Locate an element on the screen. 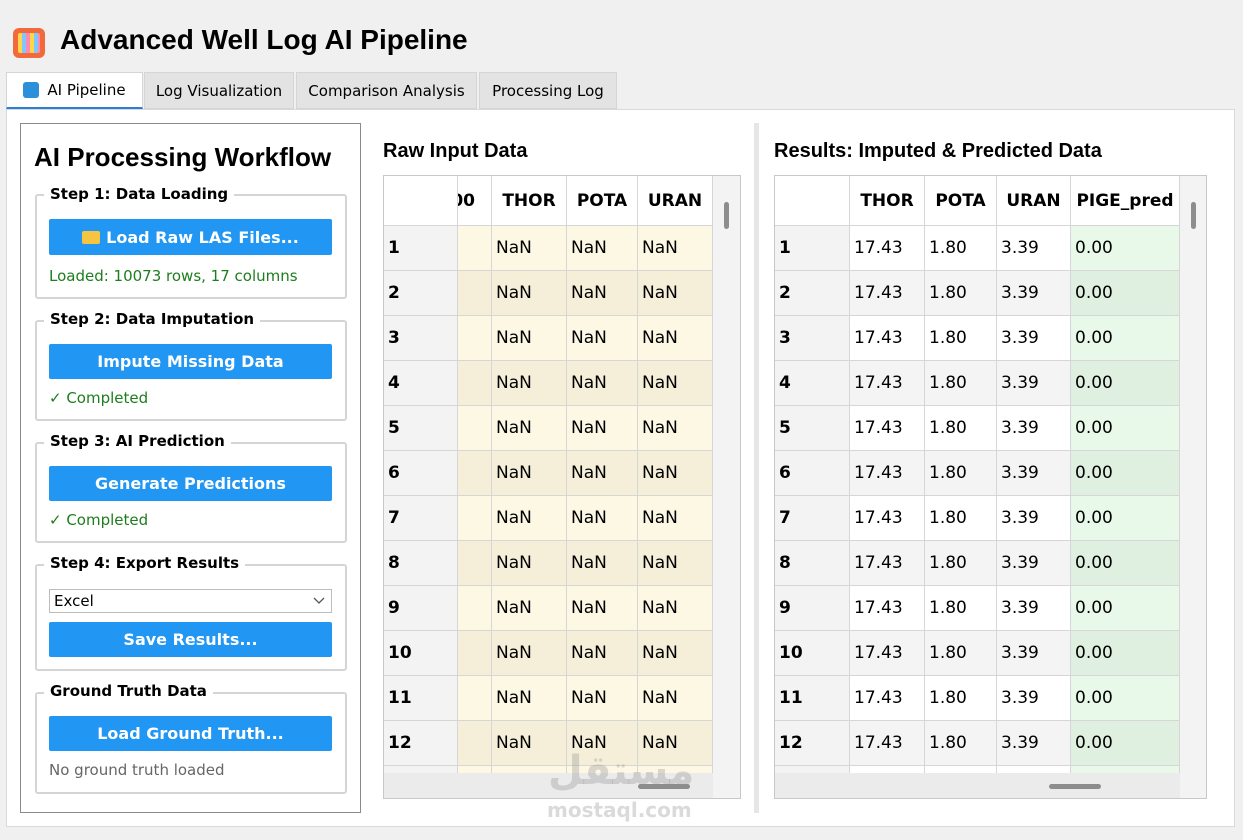  folder-icon is located at coordinates (91, 237).